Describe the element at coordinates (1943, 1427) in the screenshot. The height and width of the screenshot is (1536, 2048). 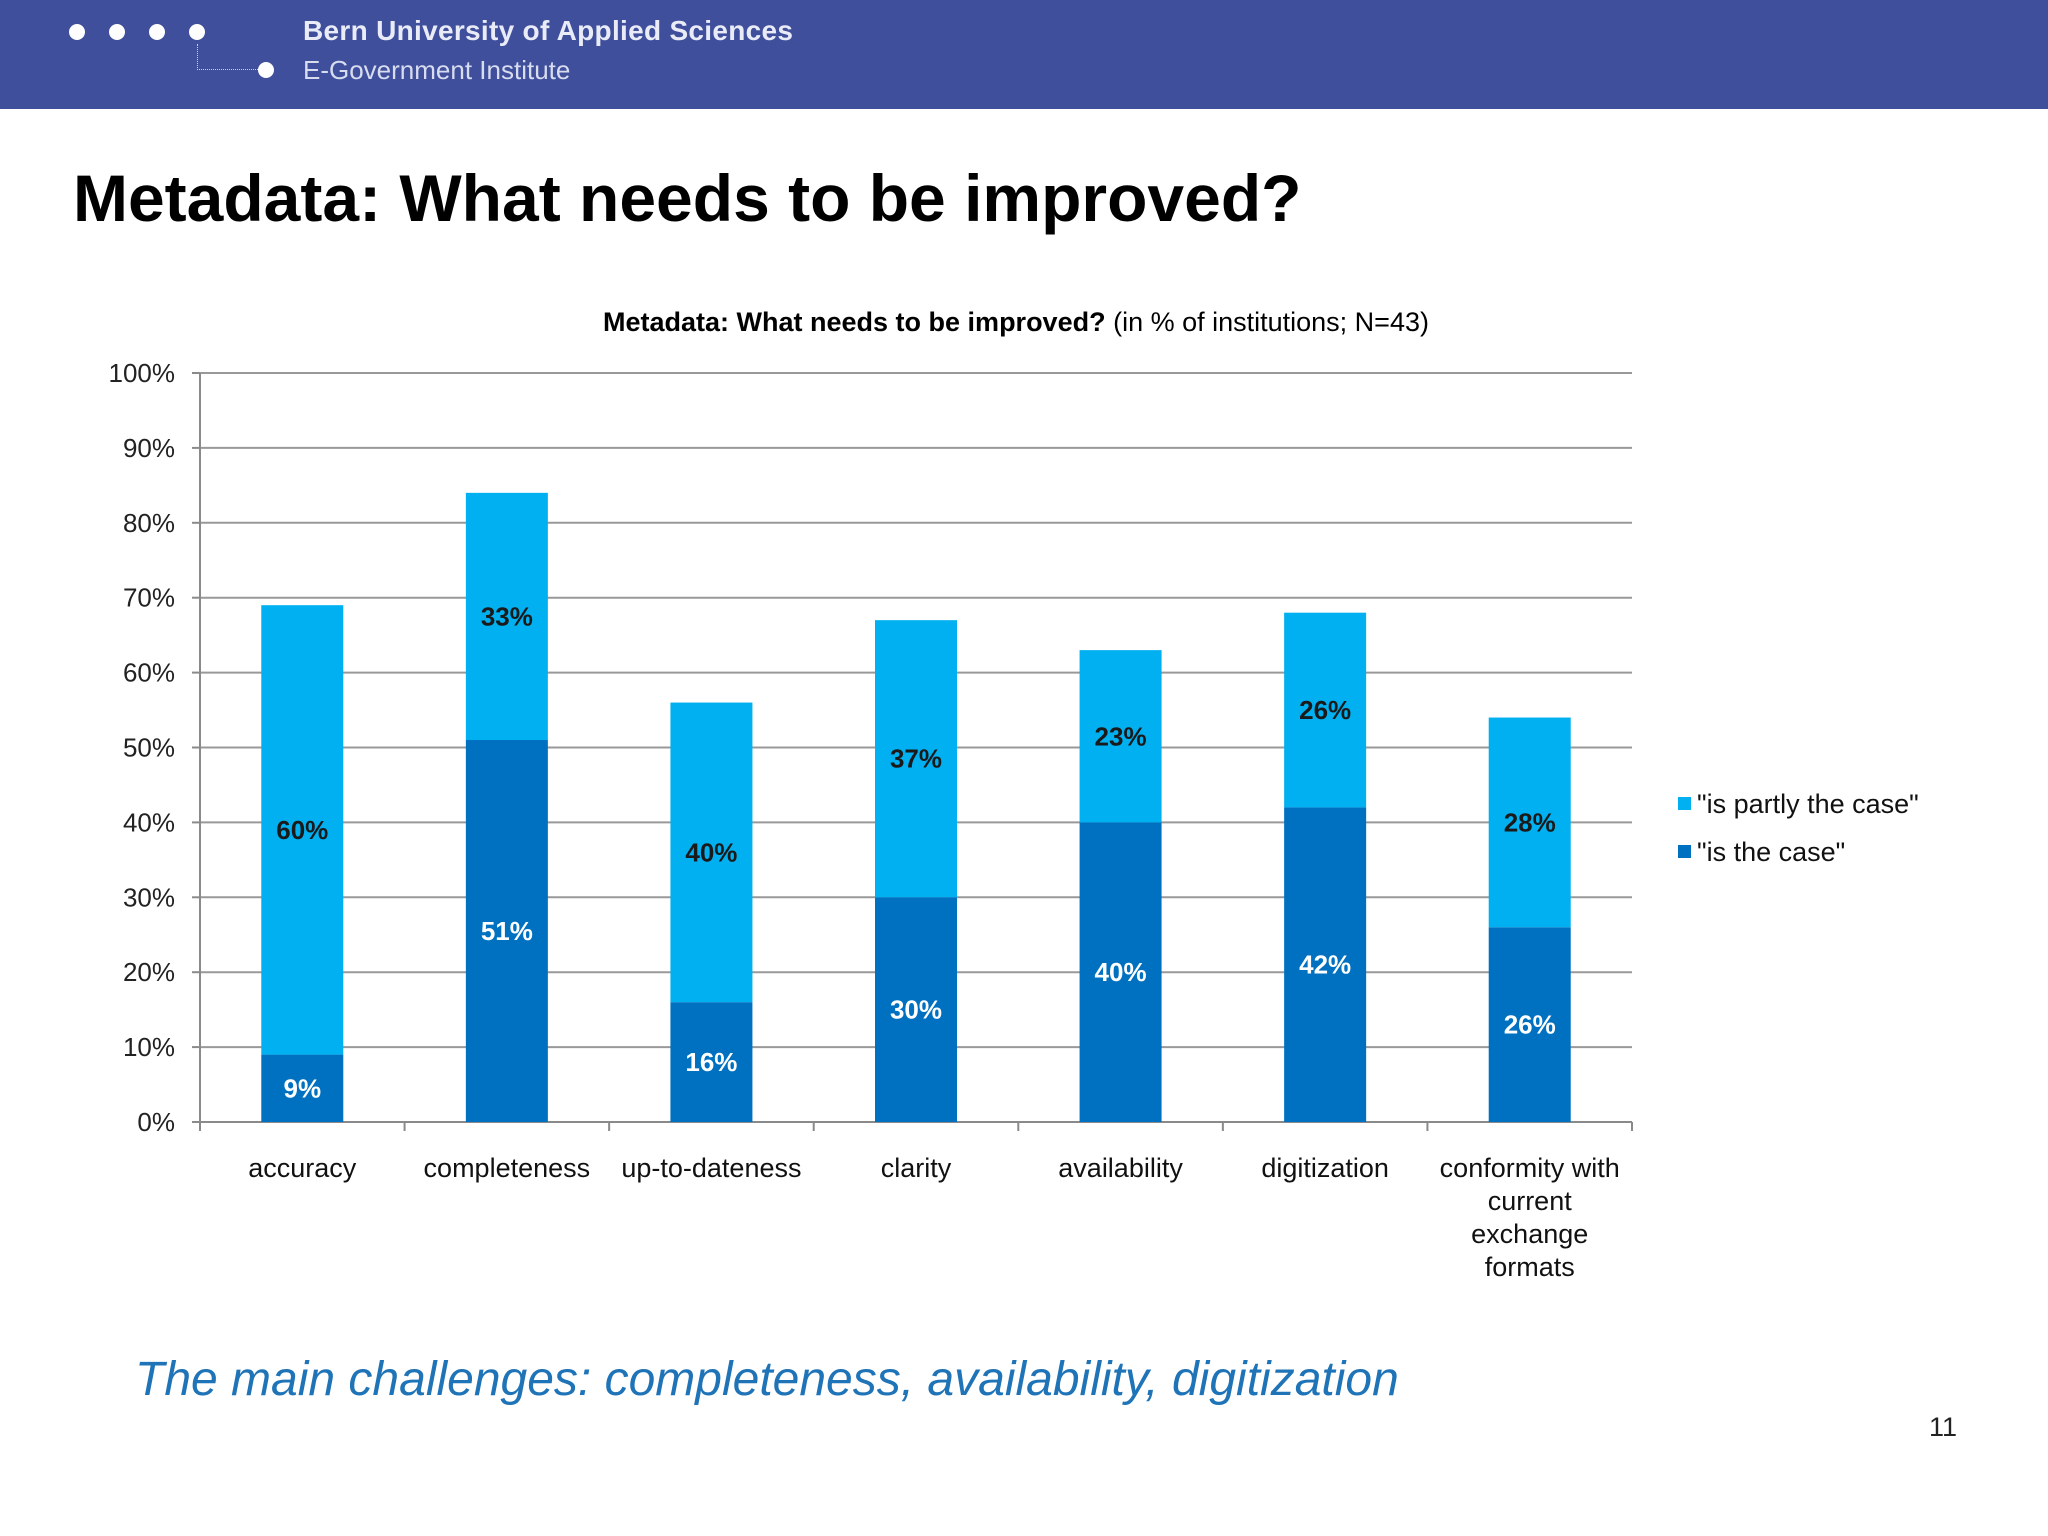
I see `page-number: 11` at that location.